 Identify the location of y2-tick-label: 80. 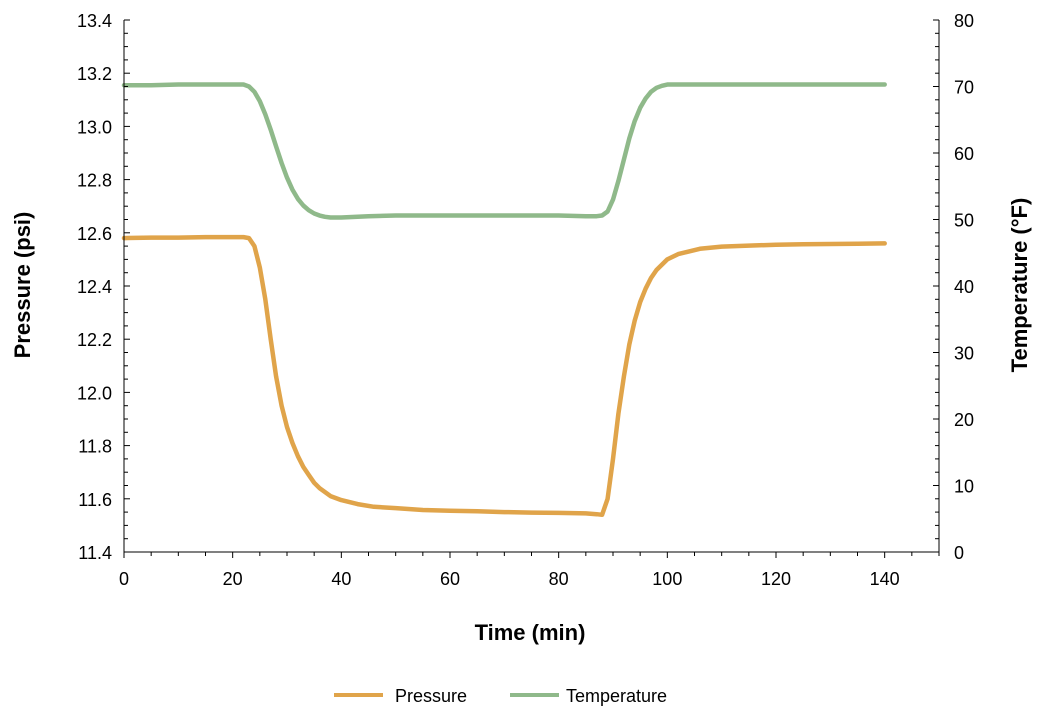
(964, 21).